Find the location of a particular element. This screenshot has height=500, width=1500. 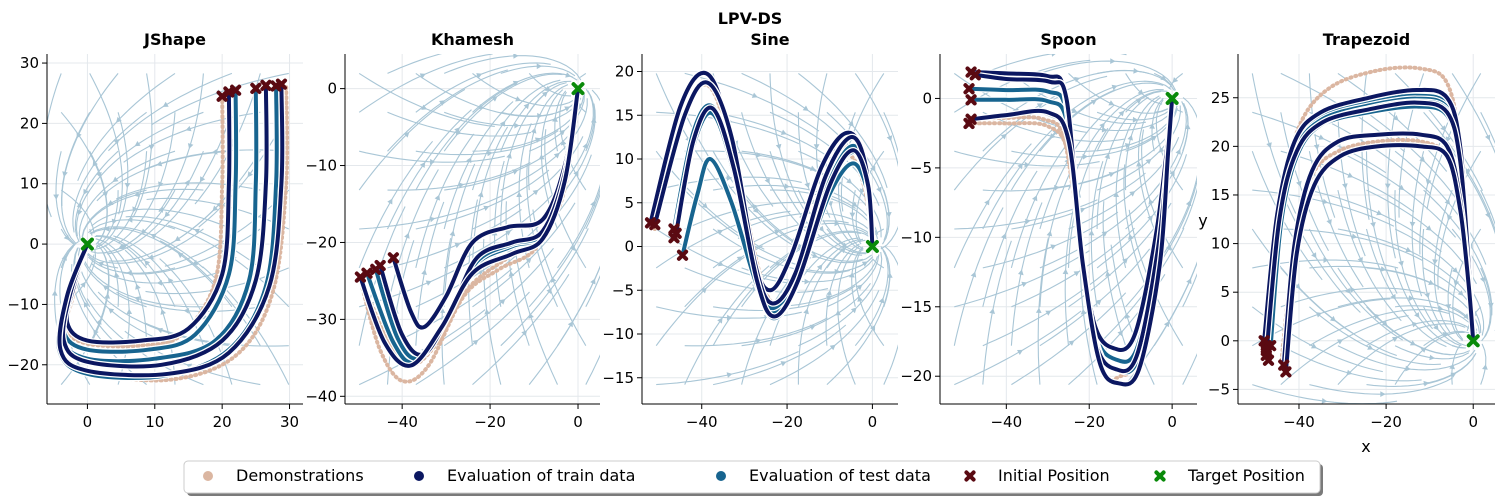

panel-title: Spoon is located at coordinates (1068, 39).